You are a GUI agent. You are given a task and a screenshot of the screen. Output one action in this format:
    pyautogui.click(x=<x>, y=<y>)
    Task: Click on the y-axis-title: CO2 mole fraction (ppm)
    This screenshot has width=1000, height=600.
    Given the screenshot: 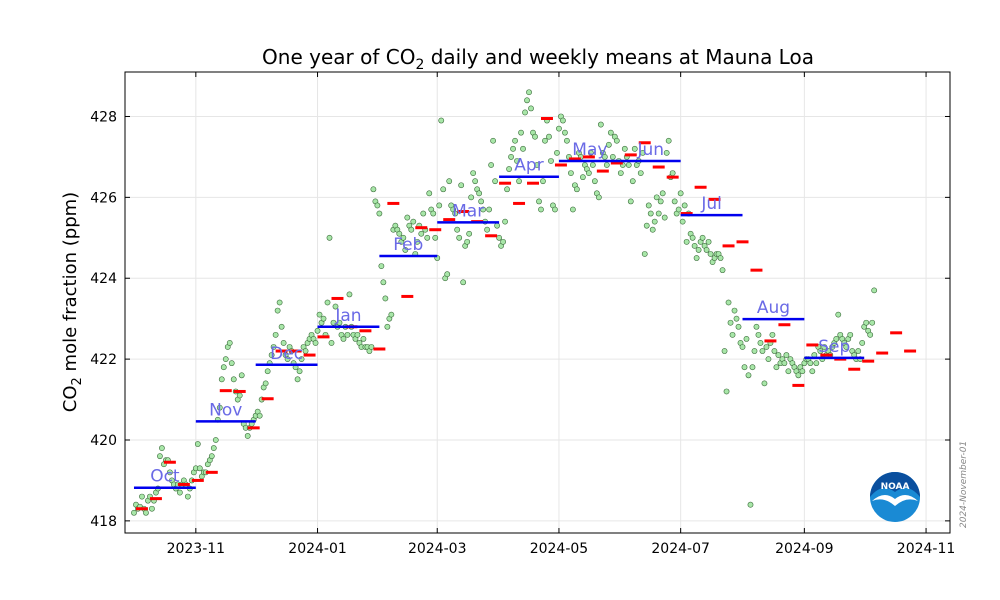 What is the action you would take?
    pyautogui.click(x=72, y=302)
    